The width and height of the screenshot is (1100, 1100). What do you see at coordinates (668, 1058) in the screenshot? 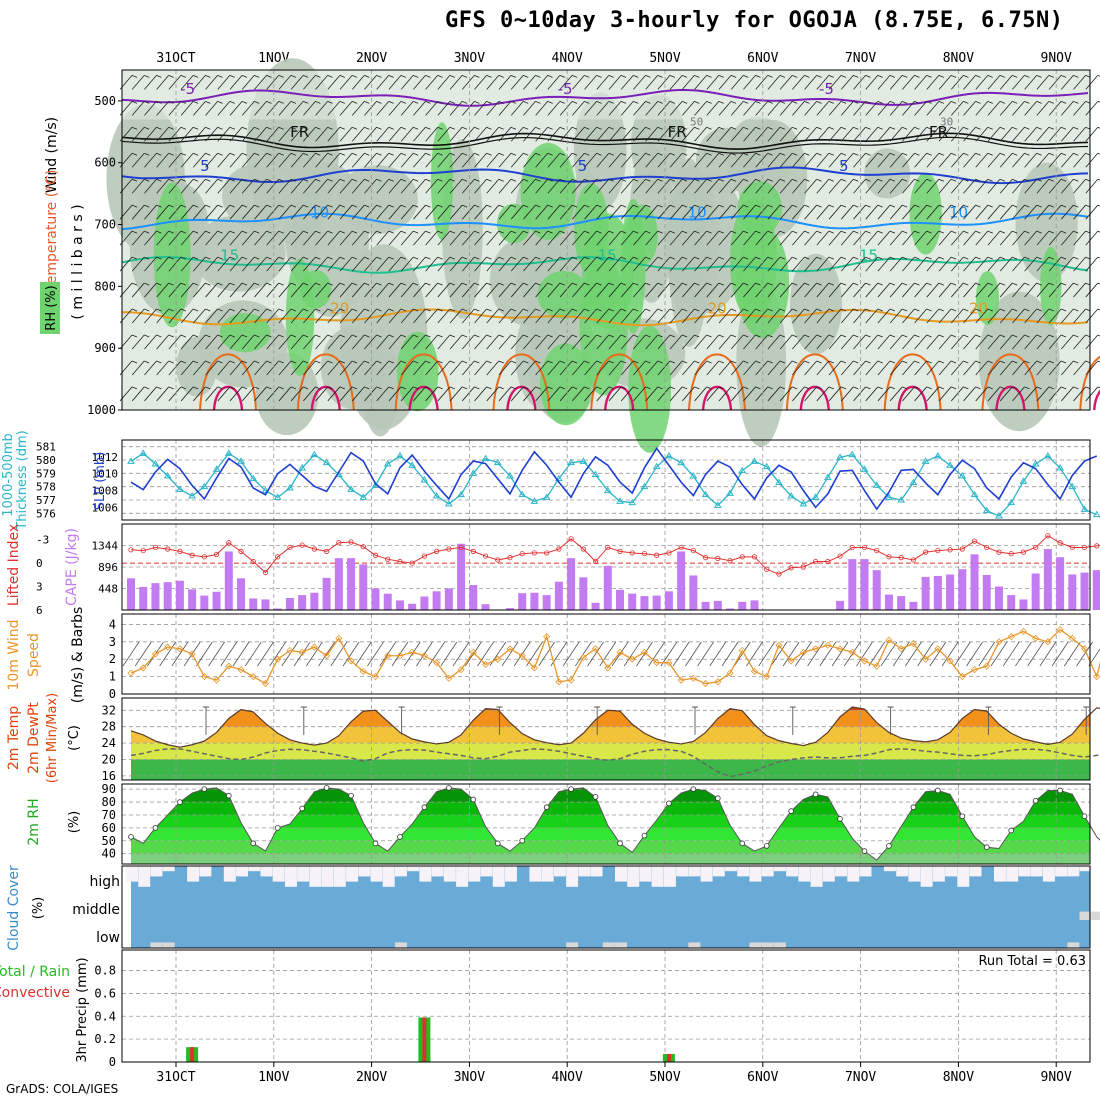
I see `precip-convective-bar` at bounding box center [668, 1058].